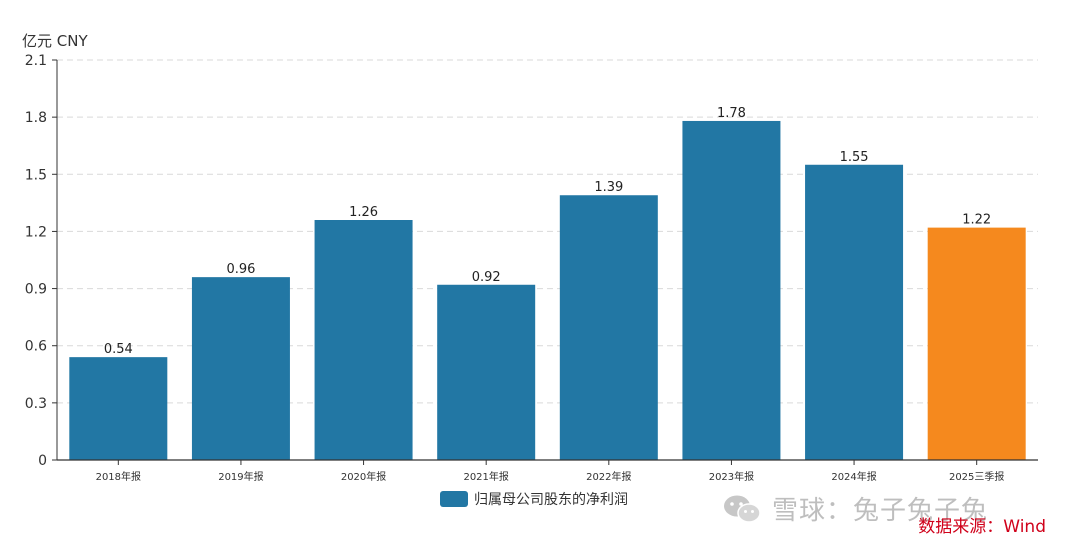 The image size is (1080, 548). What do you see at coordinates (976, 220) in the screenshot?
I see `bar-value-label: 1.22` at bounding box center [976, 220].